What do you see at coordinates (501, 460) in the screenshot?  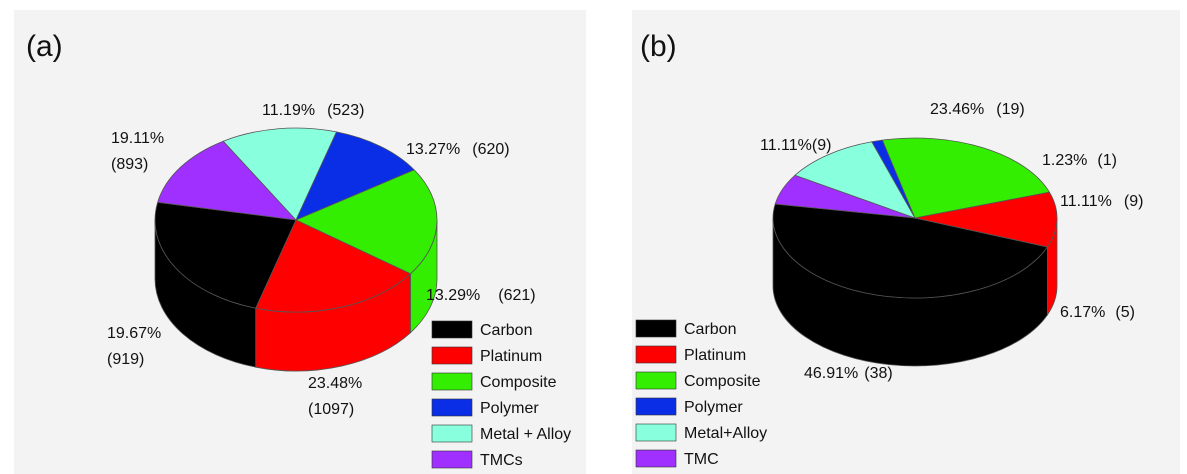 I see `legend-label-tmcs: TMCs` at bounding box center [501, 460].